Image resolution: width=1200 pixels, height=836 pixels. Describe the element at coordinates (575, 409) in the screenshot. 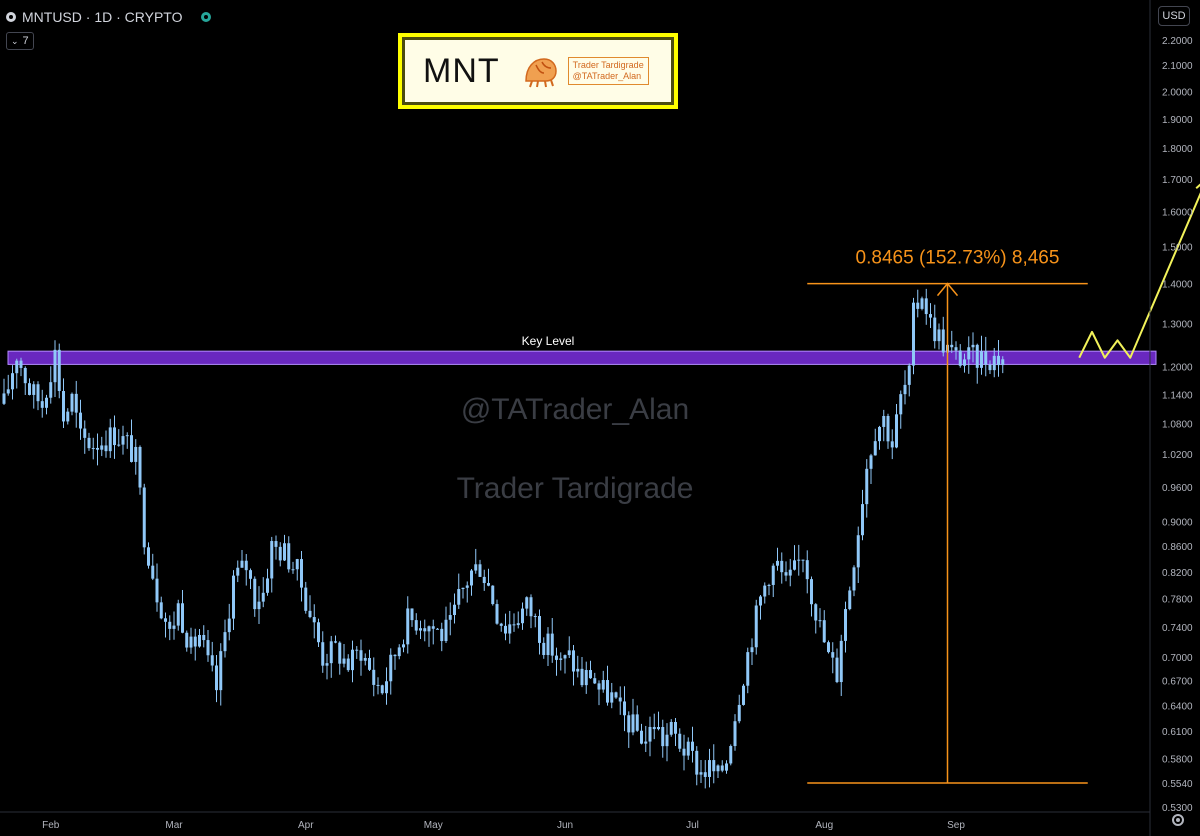

I see `watermark-handle: @TATrader_Alan` at that location.